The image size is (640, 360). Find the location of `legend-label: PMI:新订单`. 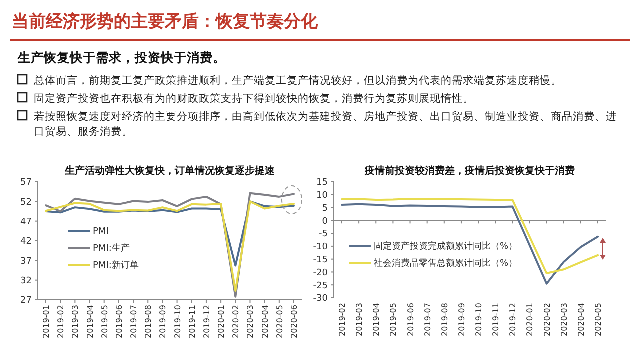

legend-label: PMI:新订单 is located at coordinates (116, 266).